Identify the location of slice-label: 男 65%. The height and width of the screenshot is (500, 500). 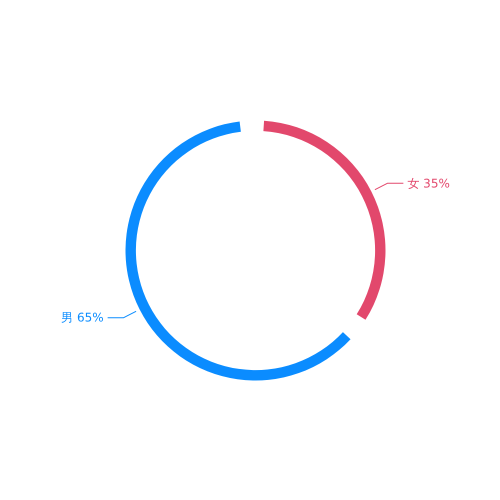
(82, 317).